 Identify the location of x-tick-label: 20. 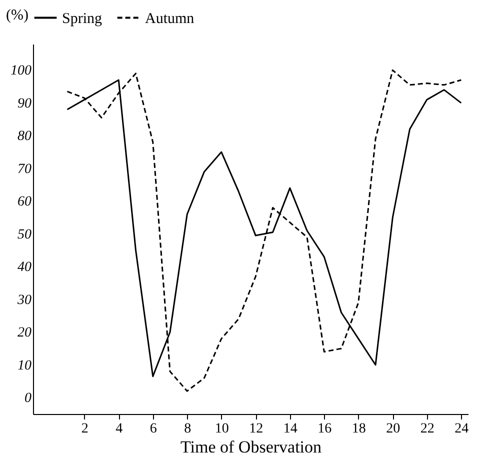
(393, 429).